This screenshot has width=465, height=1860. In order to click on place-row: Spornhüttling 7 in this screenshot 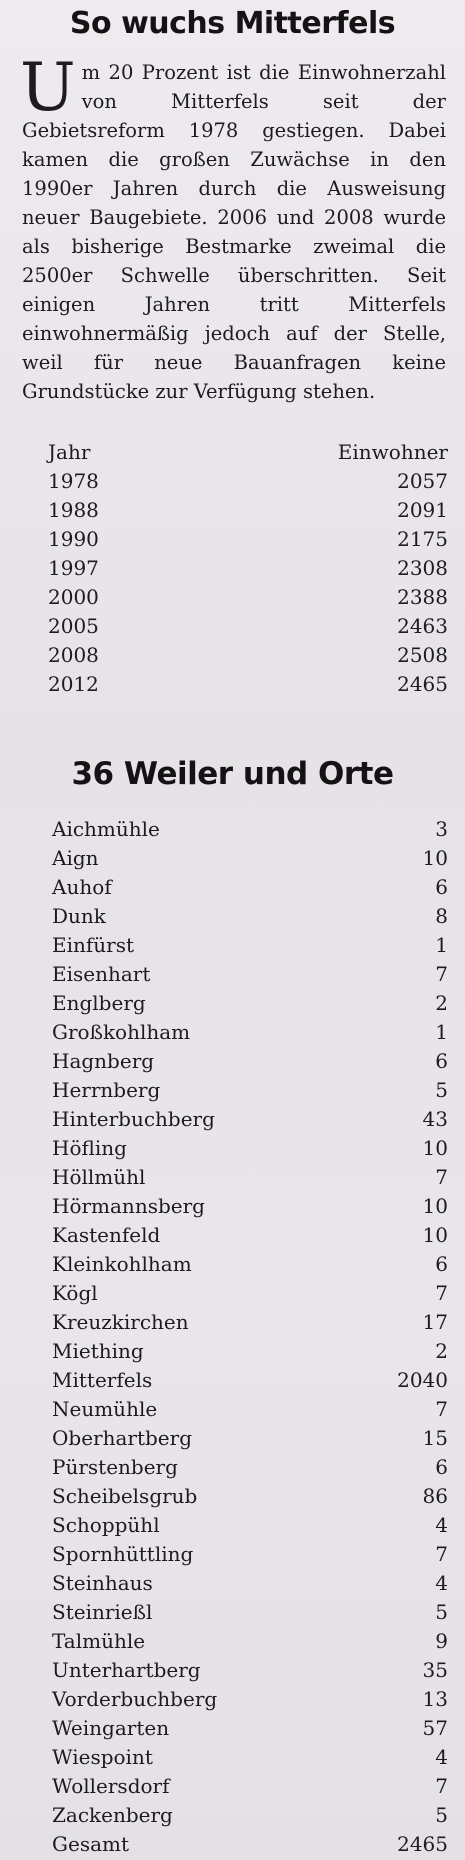, I will do `click(250, 1554)`.